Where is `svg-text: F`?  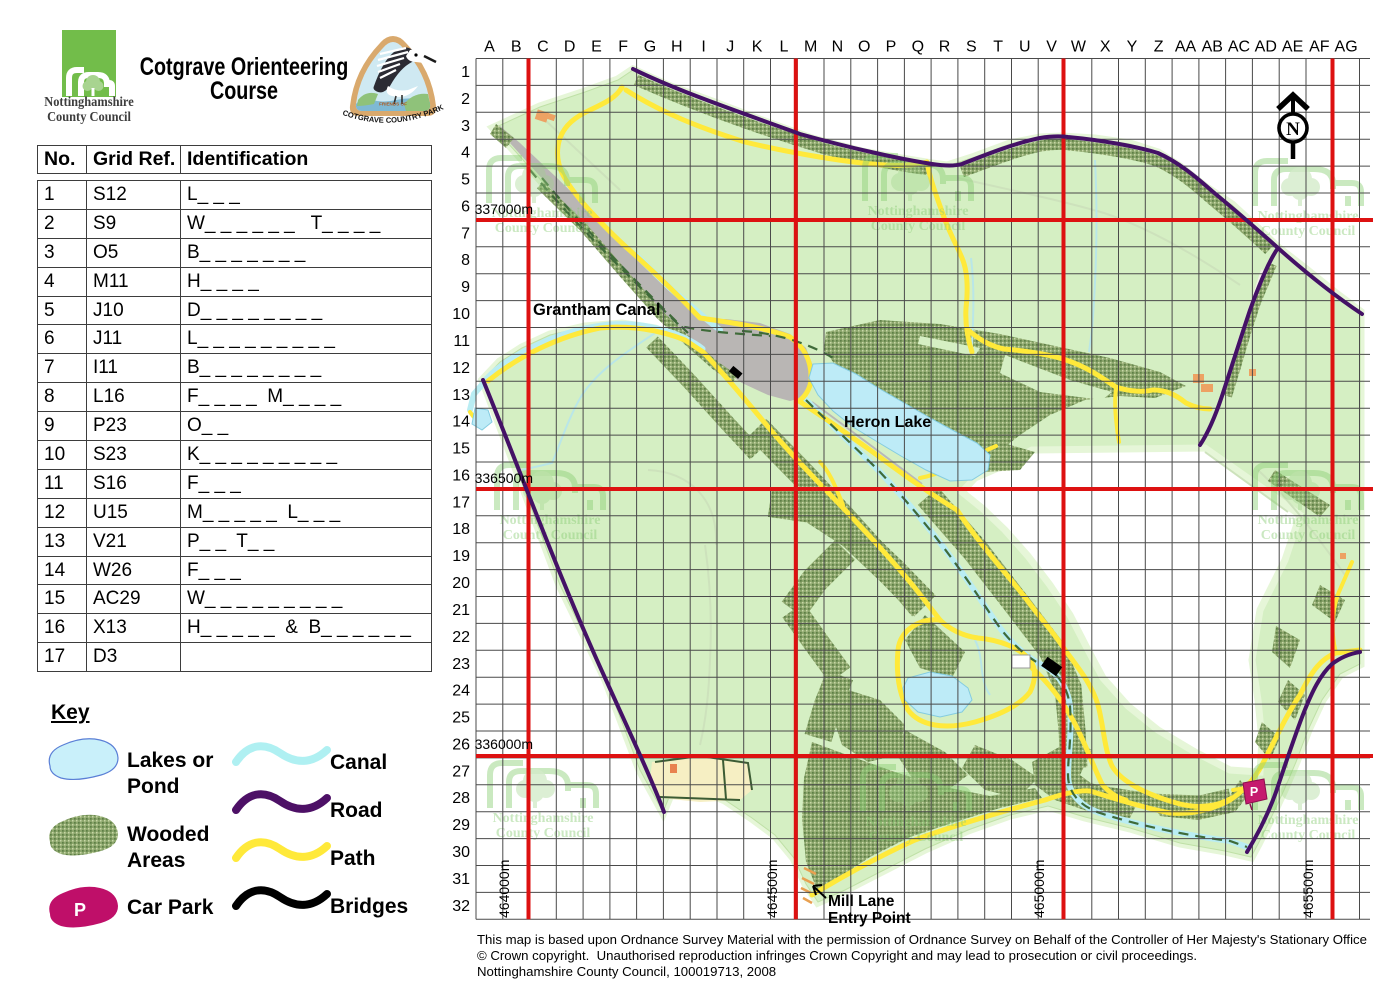
svg-text: F is located at coordinates (623, 47).